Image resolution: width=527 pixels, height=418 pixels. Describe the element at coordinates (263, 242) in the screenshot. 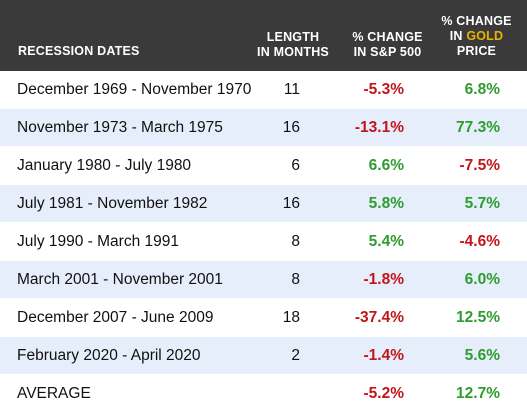

I see `table-row: July 1990 - March 1991 8 5.4% -4.6%` at that location.